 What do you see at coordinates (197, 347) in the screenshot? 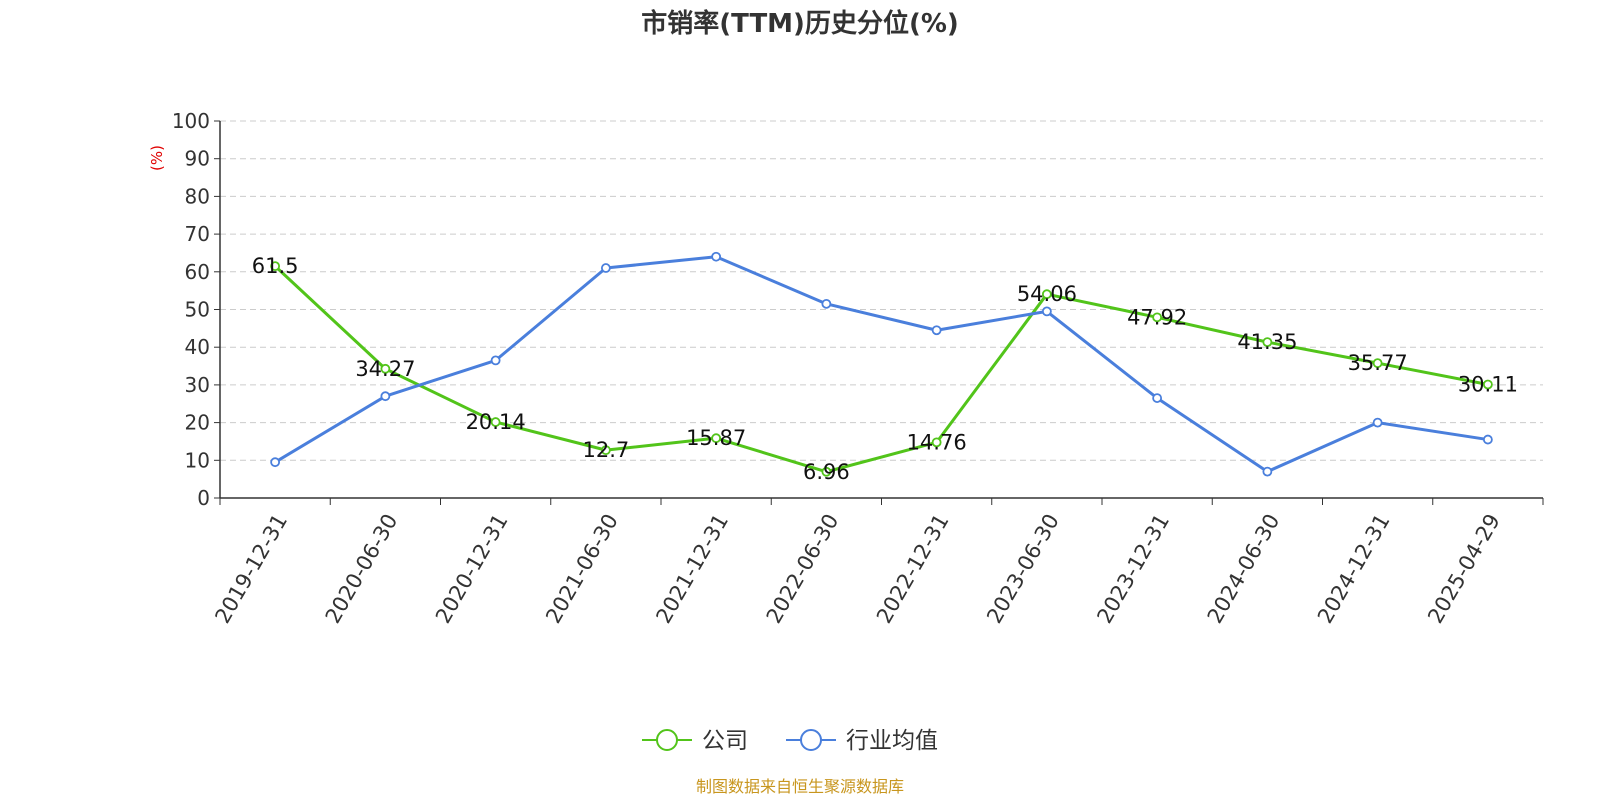
I see `y-tick-label: 40` at bounding box center [197, 347].